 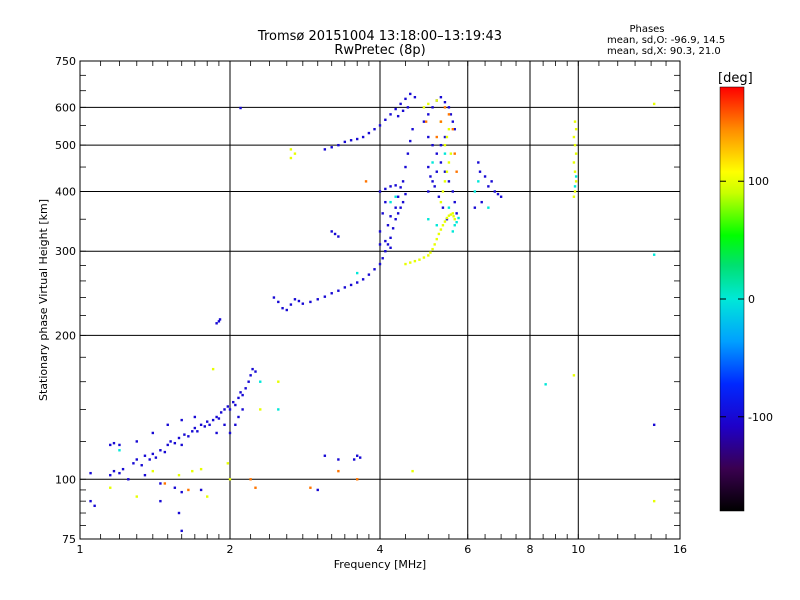 I want to click on y-tick-label: 100, so click(x=65, y=479).